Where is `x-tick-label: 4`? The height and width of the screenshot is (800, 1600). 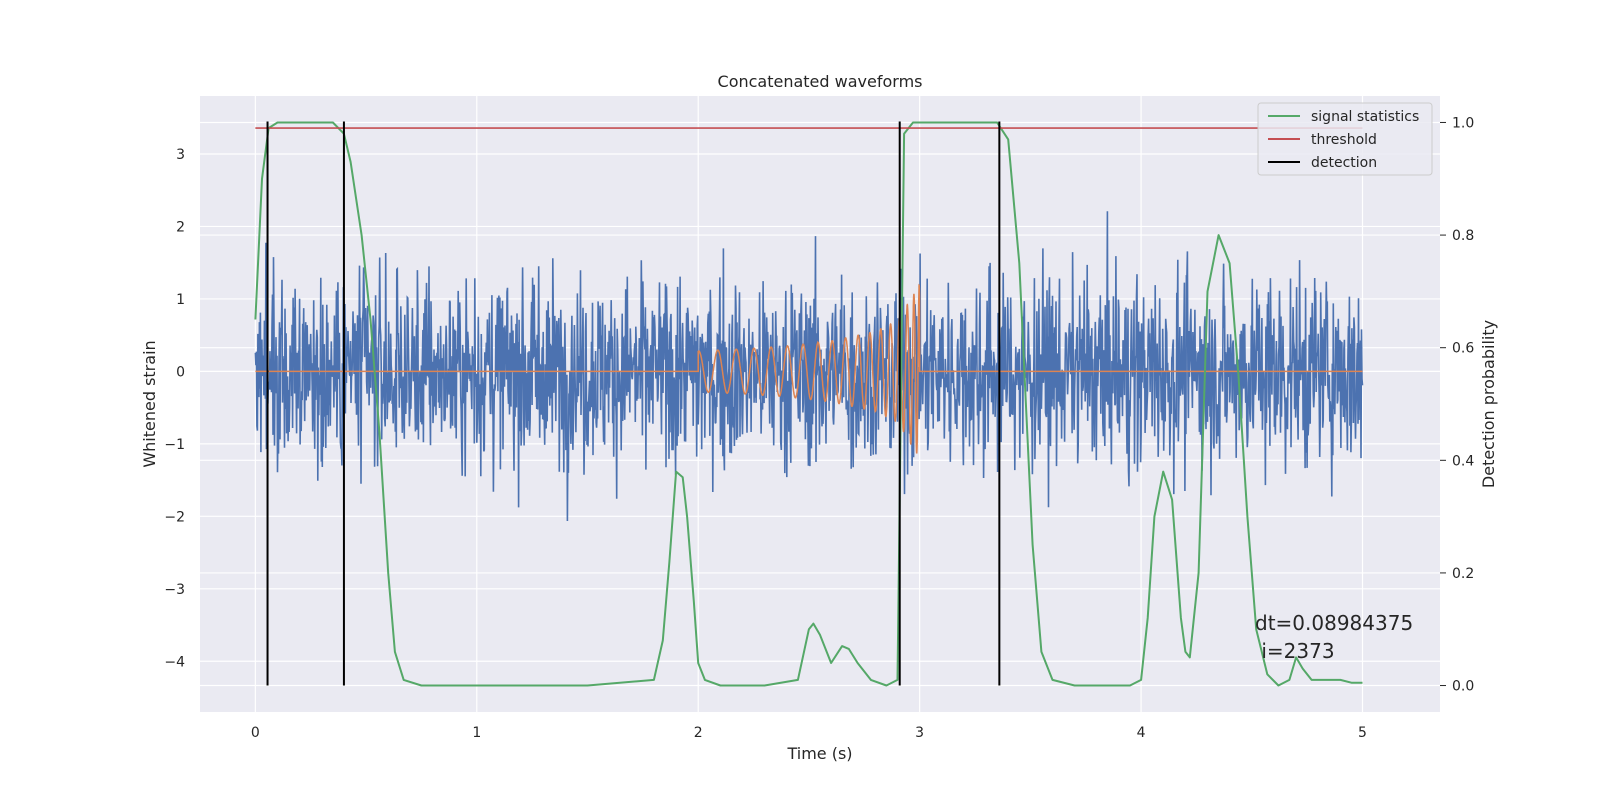
x-tick-label: 4 is located at coordinates (1141, 733).